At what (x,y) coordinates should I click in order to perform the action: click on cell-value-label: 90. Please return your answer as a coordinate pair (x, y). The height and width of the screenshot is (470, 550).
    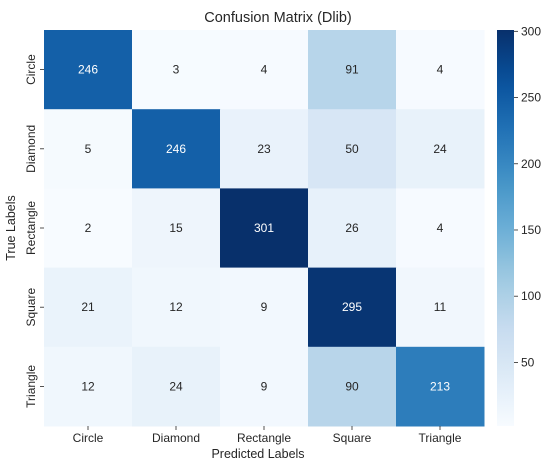
    Looking at the image, I should click on (352, 386).